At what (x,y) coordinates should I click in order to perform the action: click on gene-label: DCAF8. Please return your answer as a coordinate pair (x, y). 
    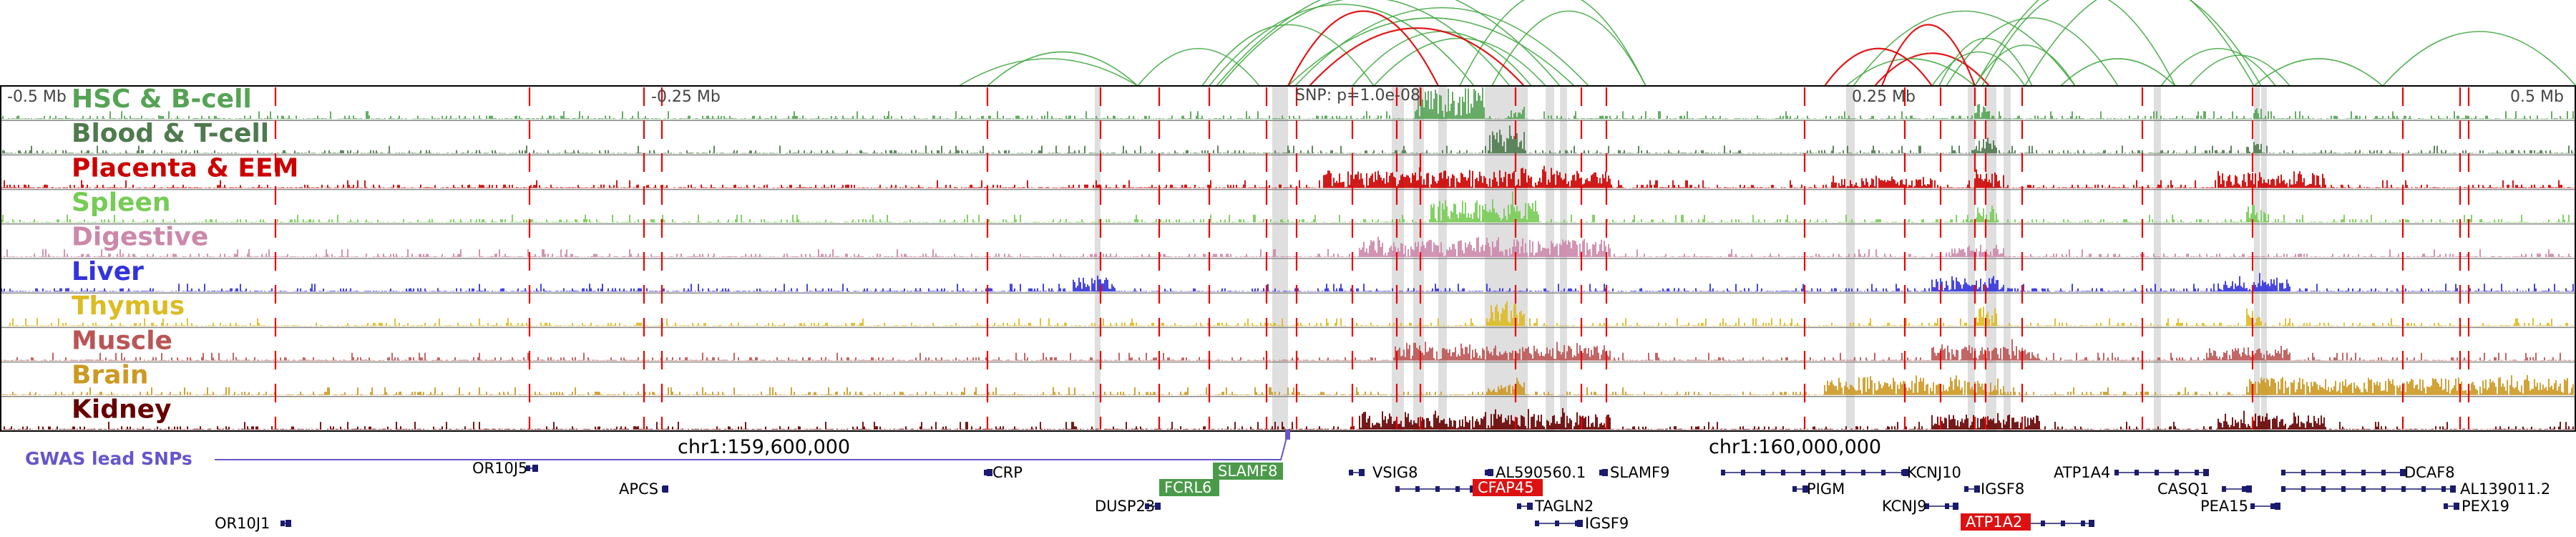
    Looking at the image, I should click on (2429, 472).